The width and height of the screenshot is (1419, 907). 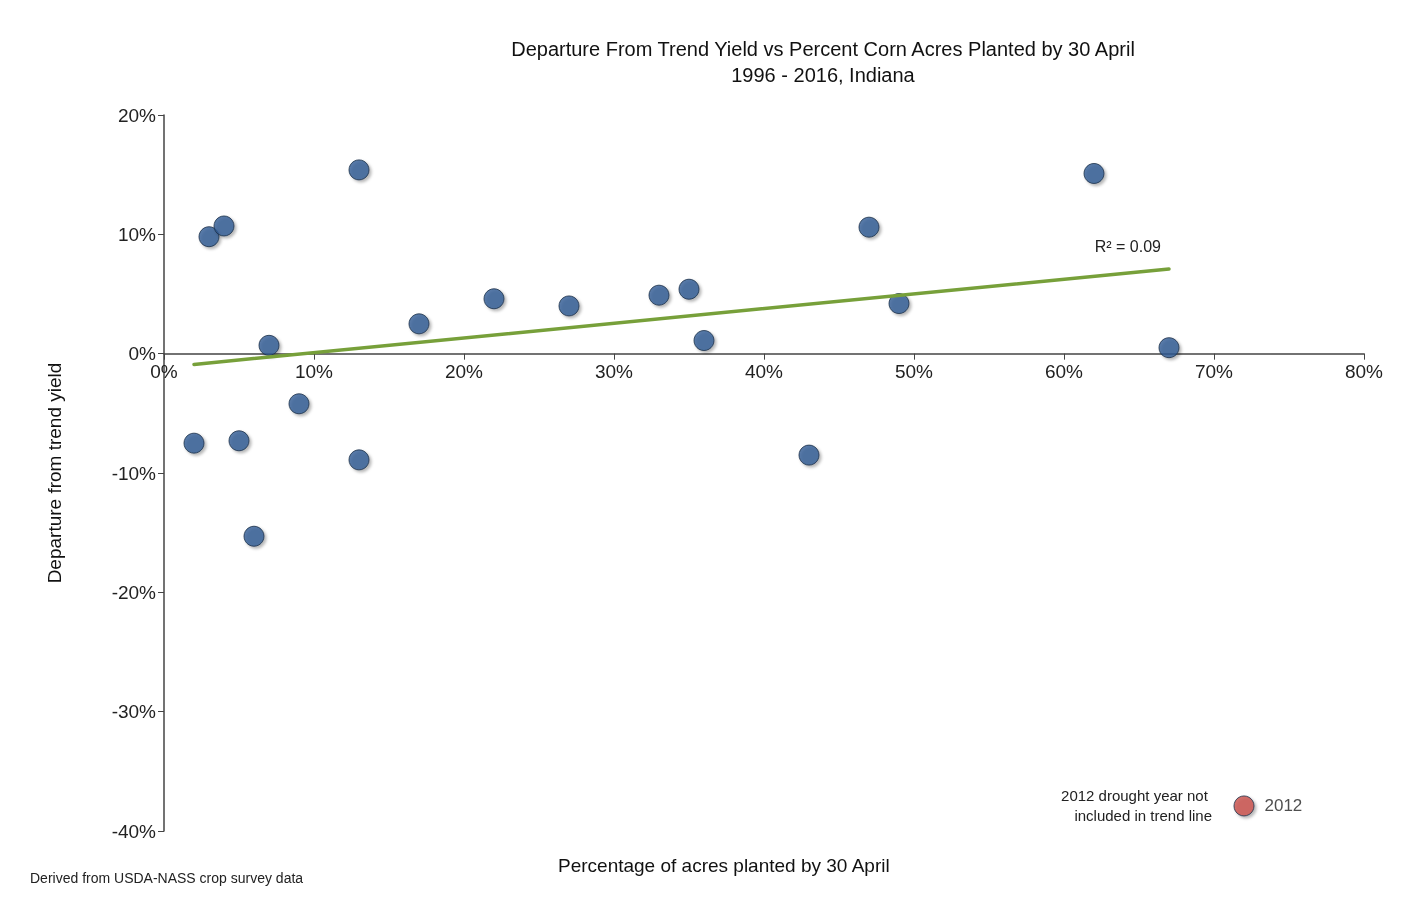 I want to click on chart-subtitle: 1996 - 2016, Indiana, so click(x=823, y=75).